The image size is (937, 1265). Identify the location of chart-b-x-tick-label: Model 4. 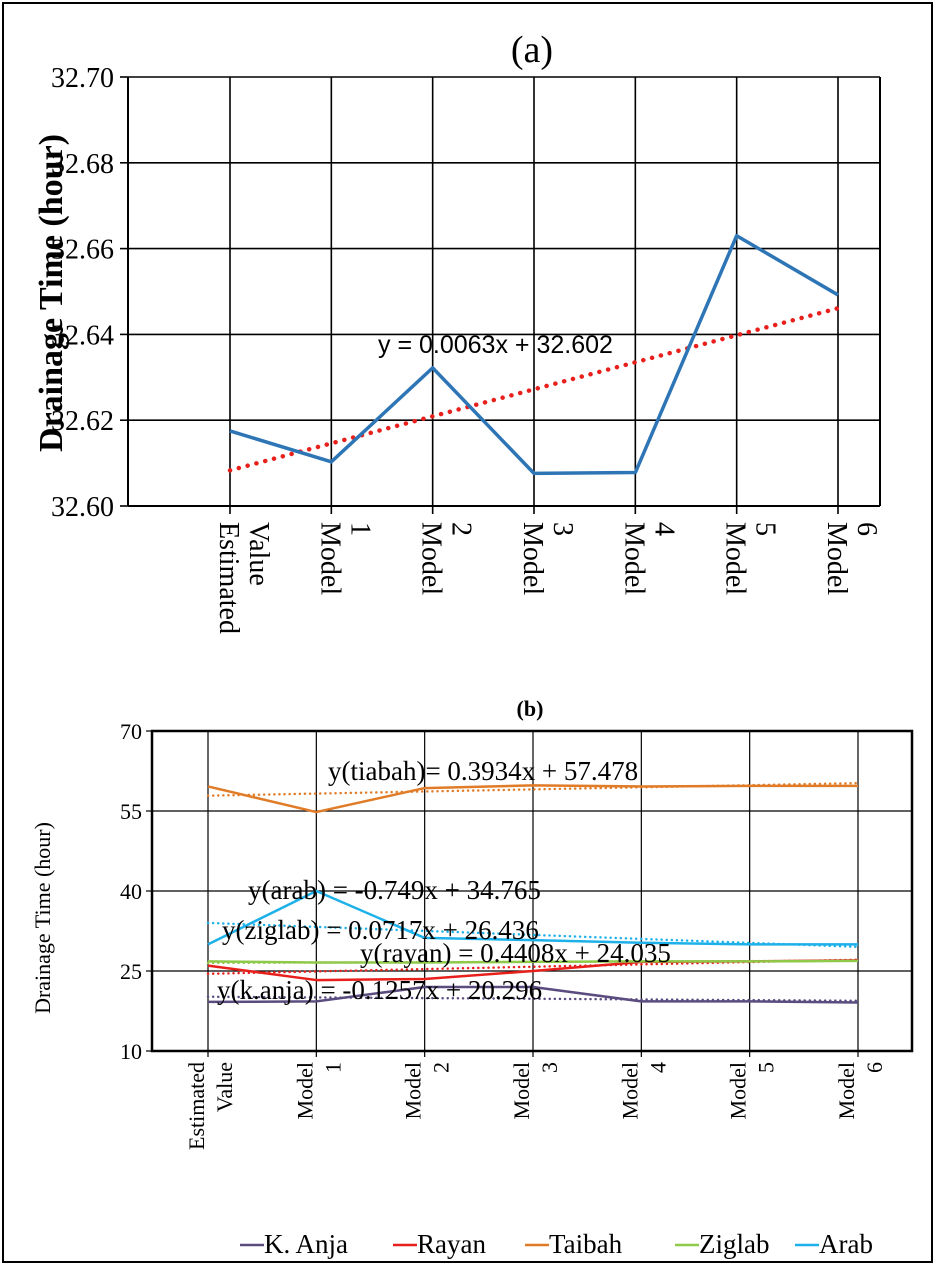
(643, 1090).